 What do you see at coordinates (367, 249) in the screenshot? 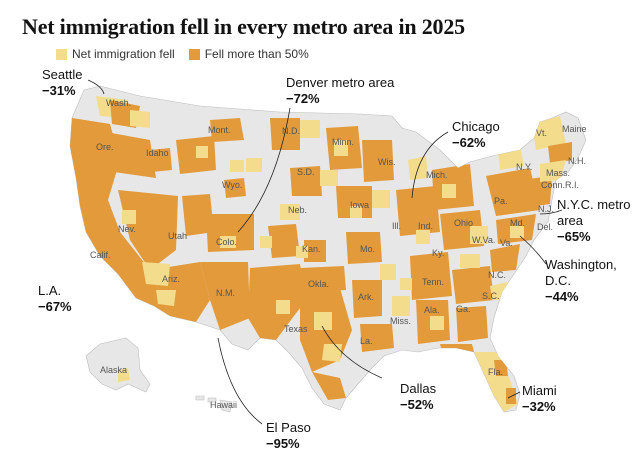
I see `state-label-mo: Mo.` at bounding box center [367, 249].